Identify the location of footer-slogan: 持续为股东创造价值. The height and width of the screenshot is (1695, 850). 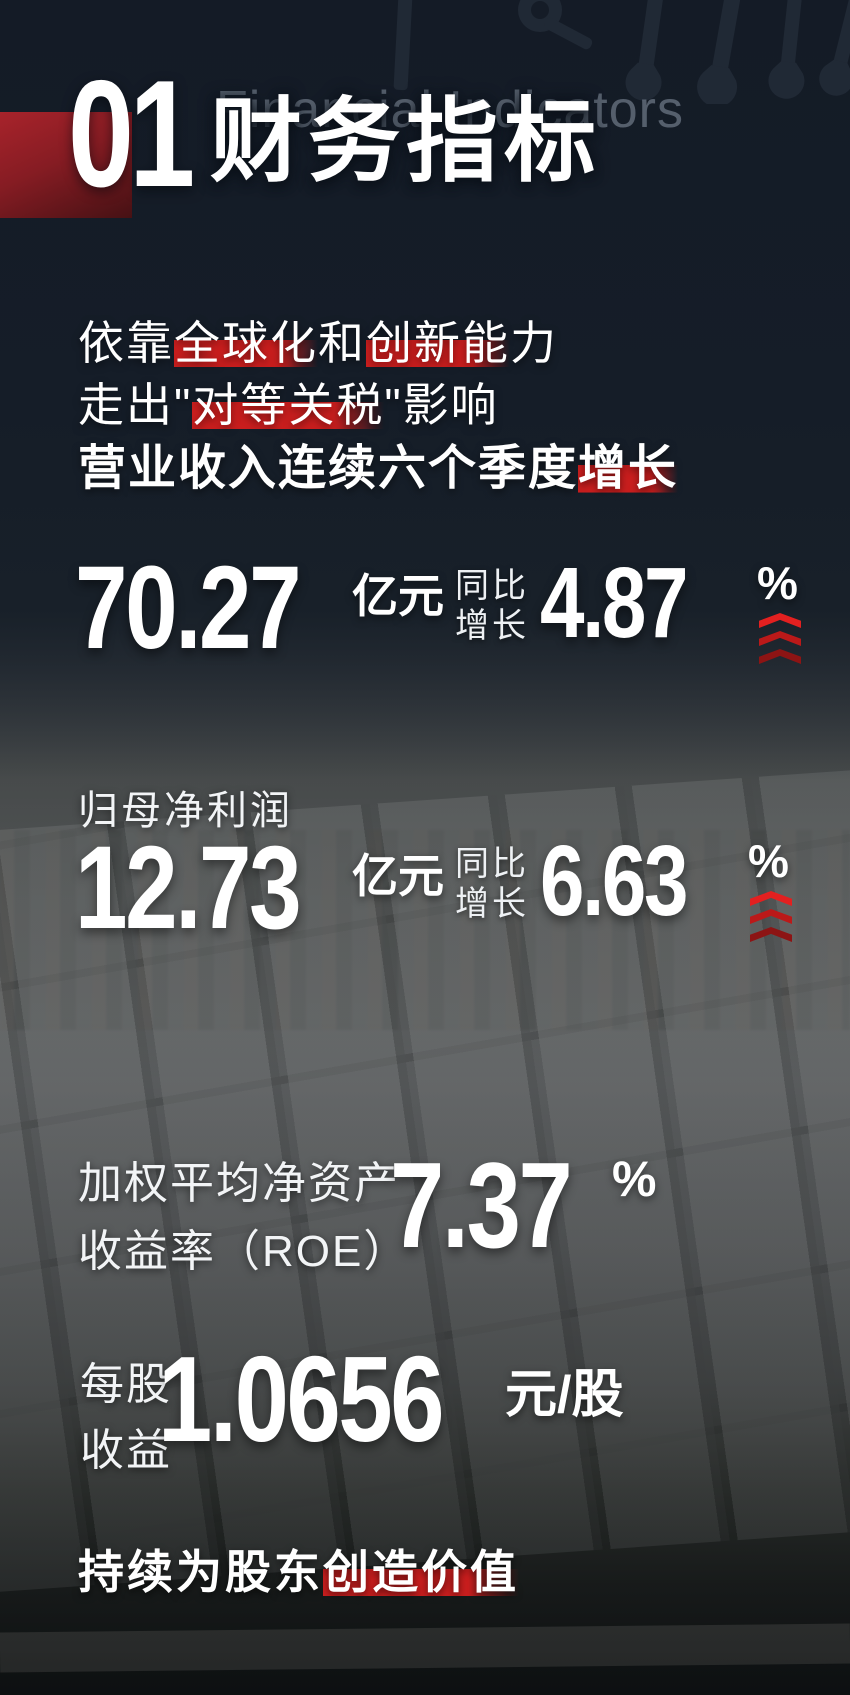
(298, 1572).